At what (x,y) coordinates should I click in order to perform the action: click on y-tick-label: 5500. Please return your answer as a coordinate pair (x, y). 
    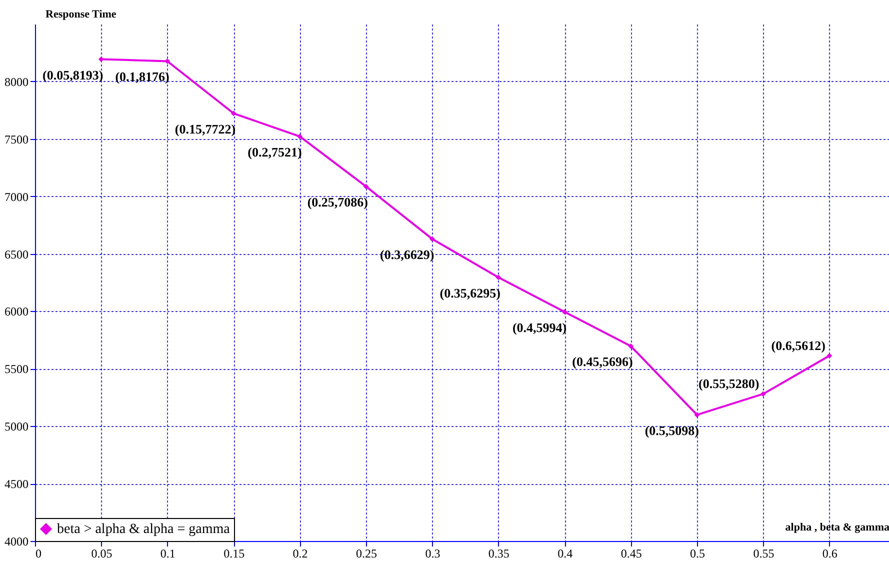
    Looking at the image, I should click on (16, 369).